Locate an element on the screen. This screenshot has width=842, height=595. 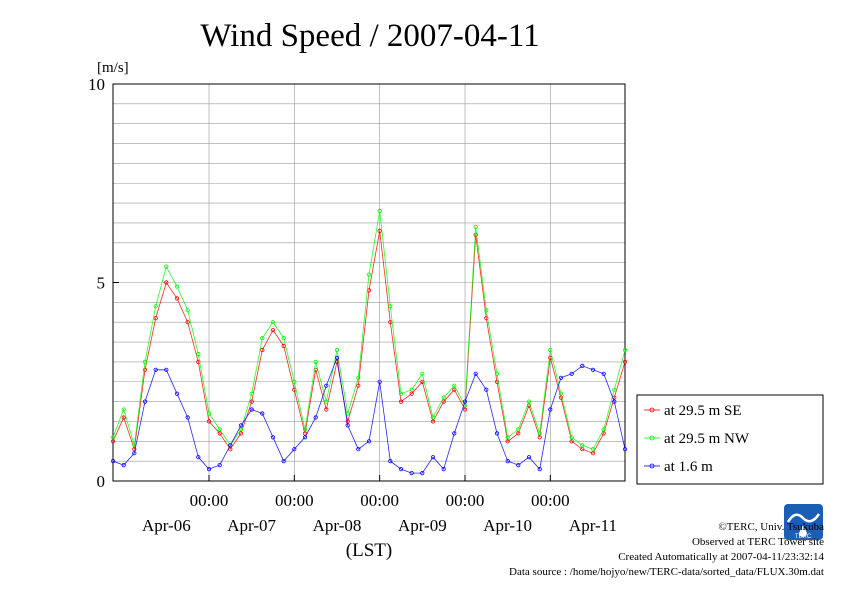
svg-text: TERC is located at coordinates (803, 537).